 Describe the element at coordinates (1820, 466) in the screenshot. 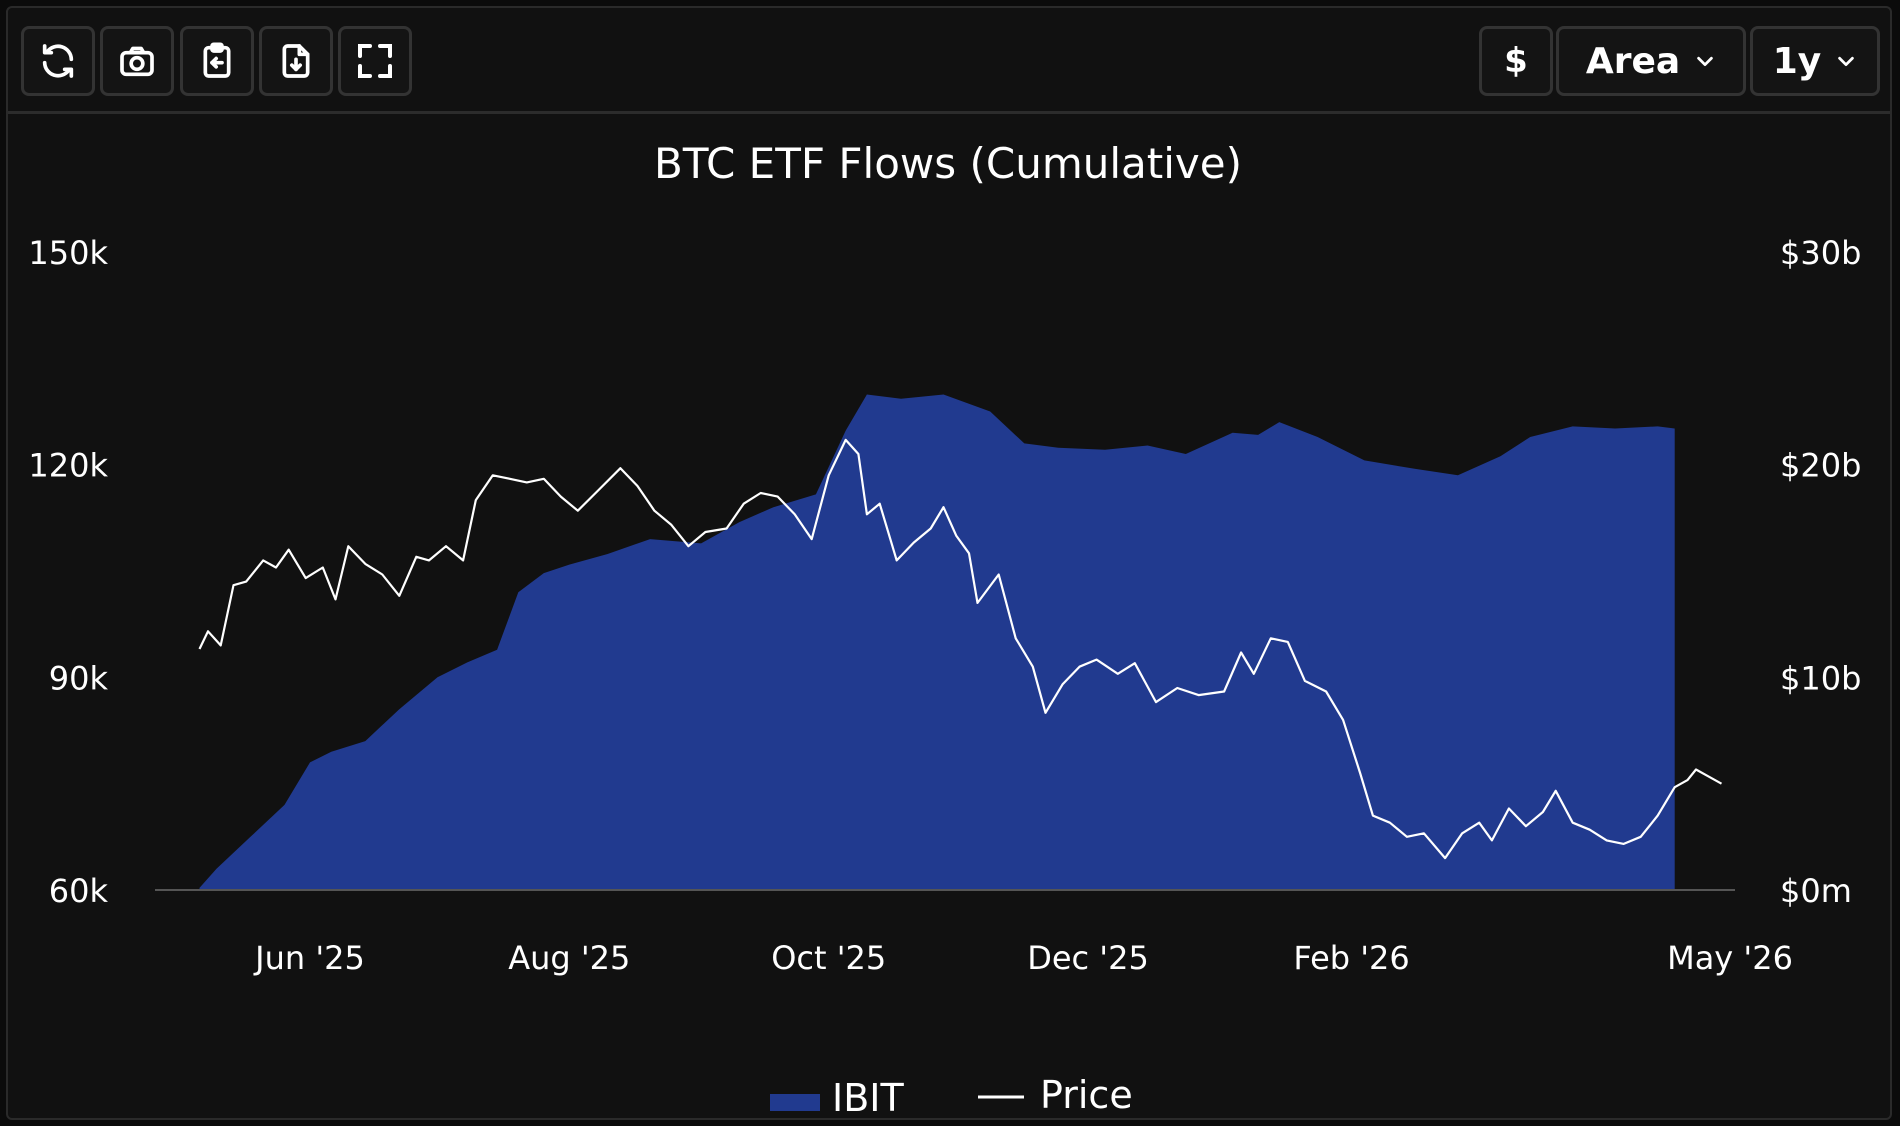

I see `right-axis-tick-label: $20b` at that location.